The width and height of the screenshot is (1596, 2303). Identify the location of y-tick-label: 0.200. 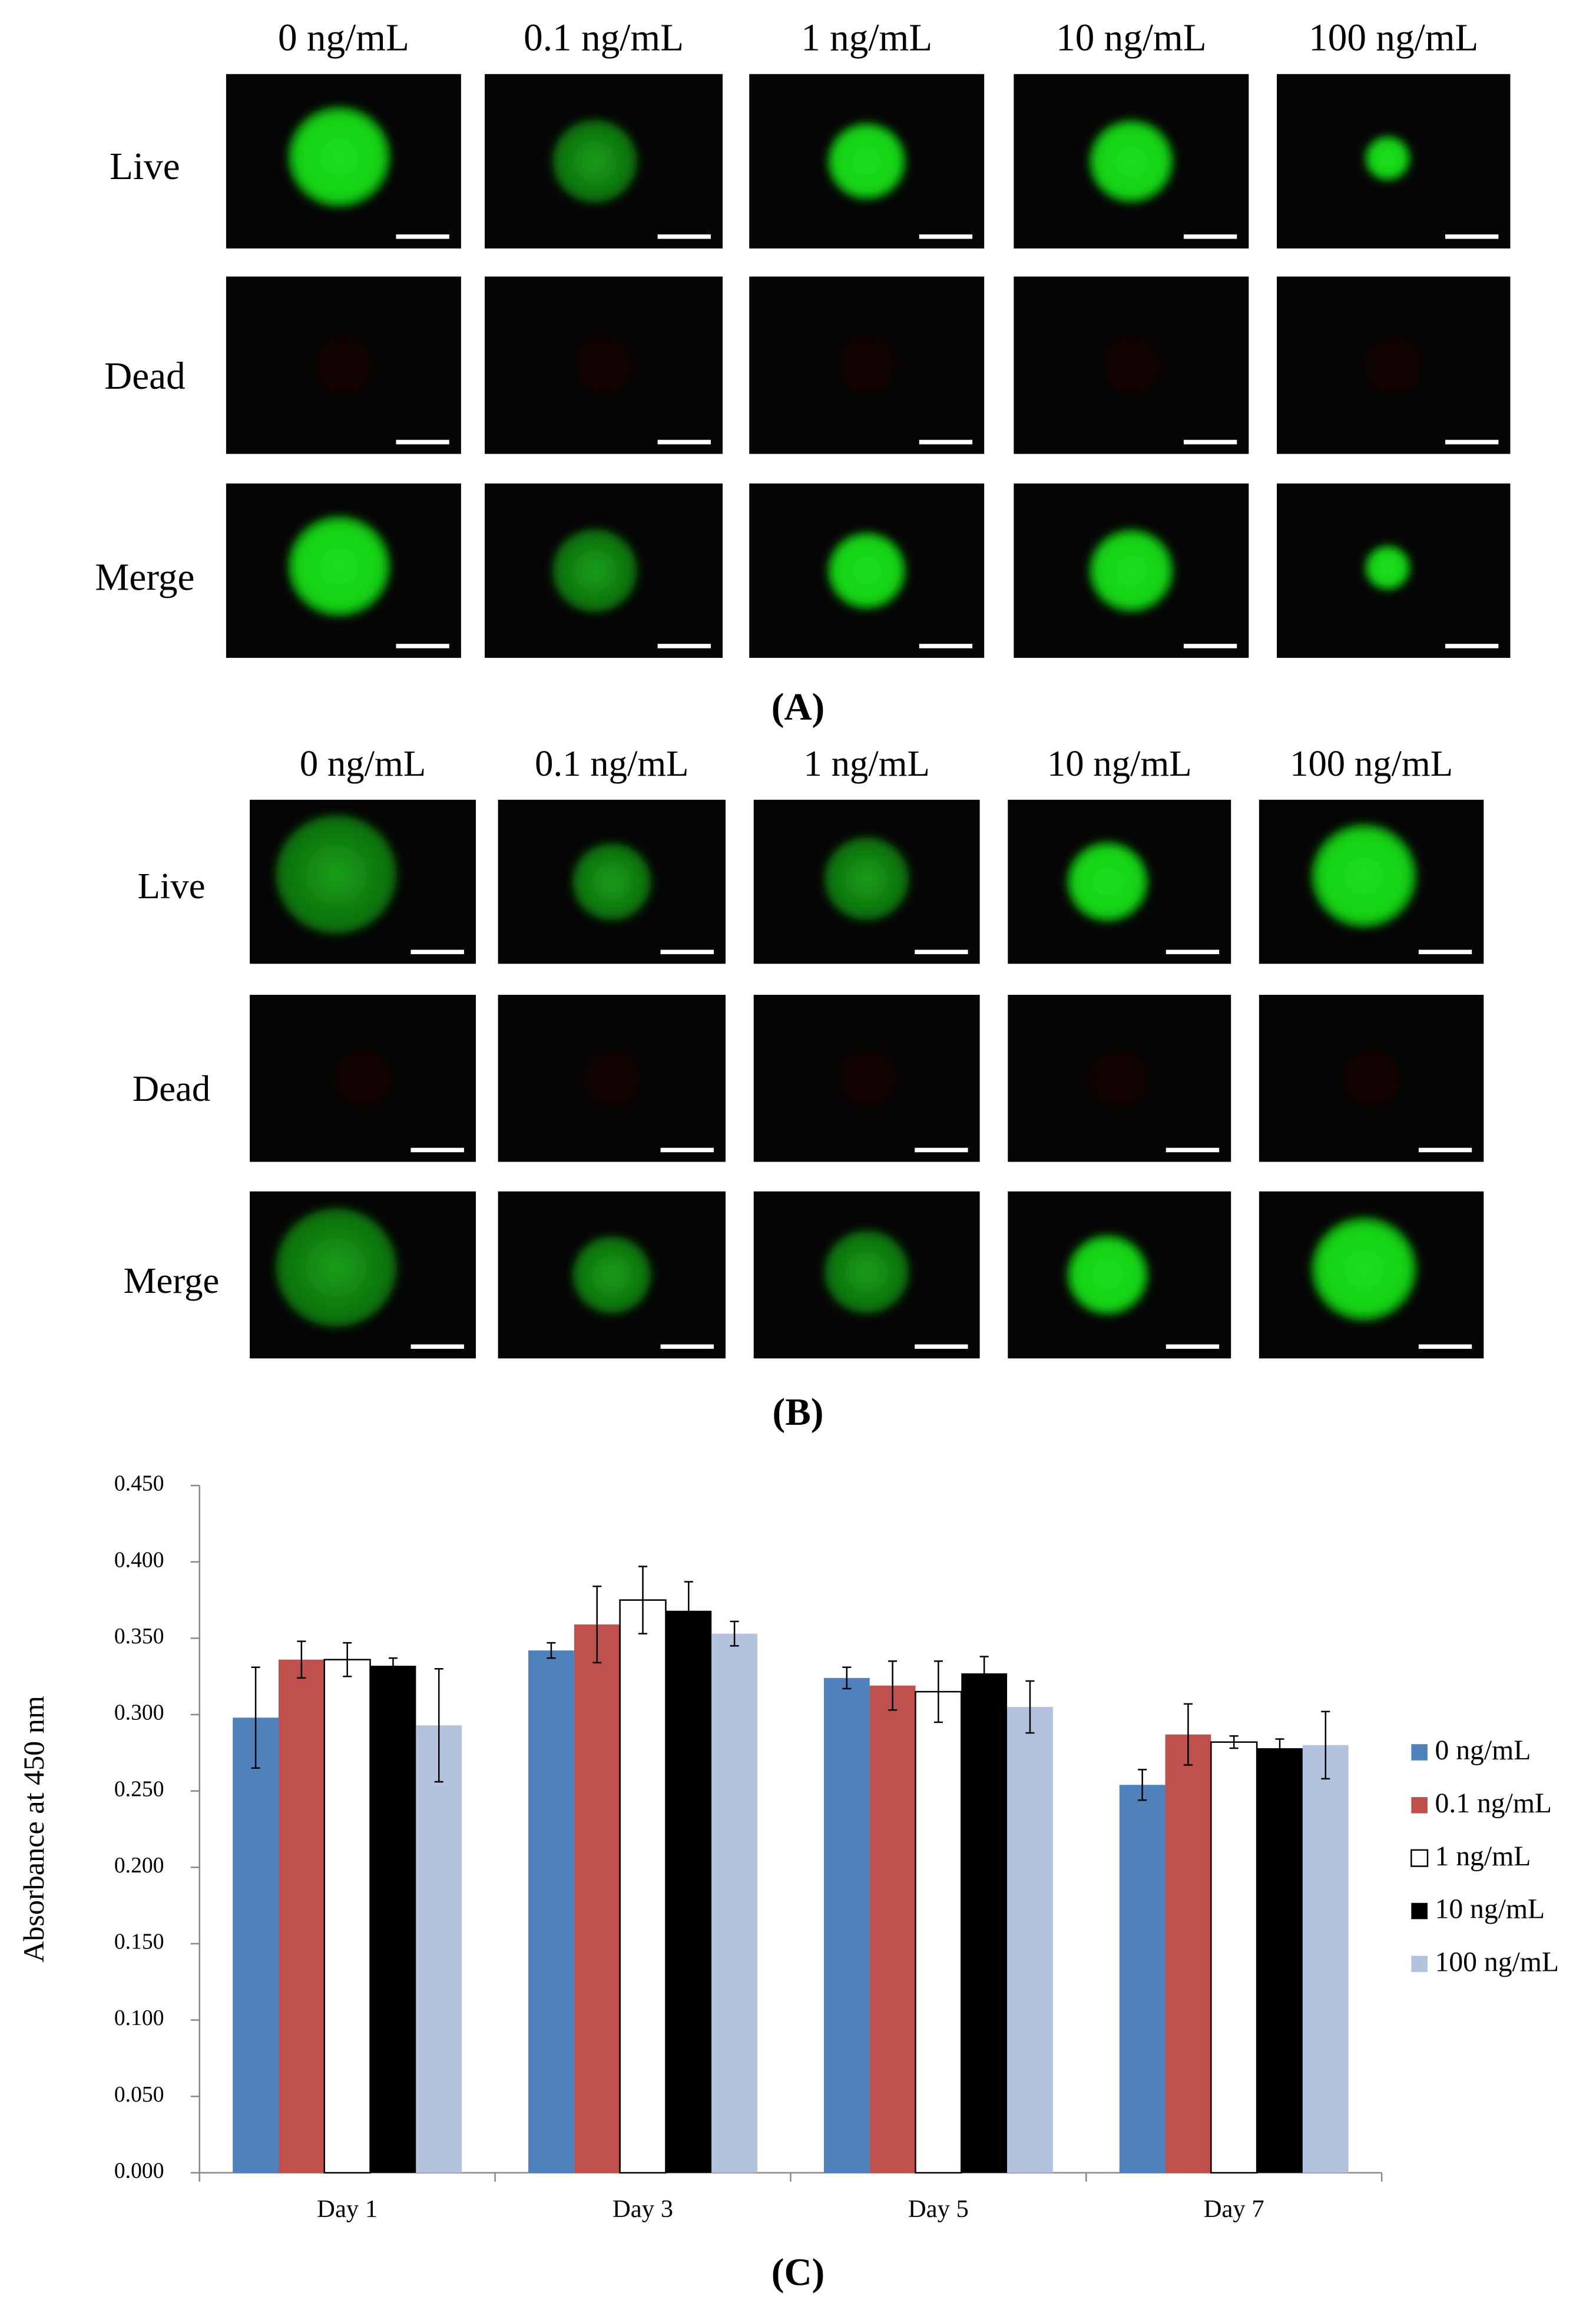
(139, 1866).